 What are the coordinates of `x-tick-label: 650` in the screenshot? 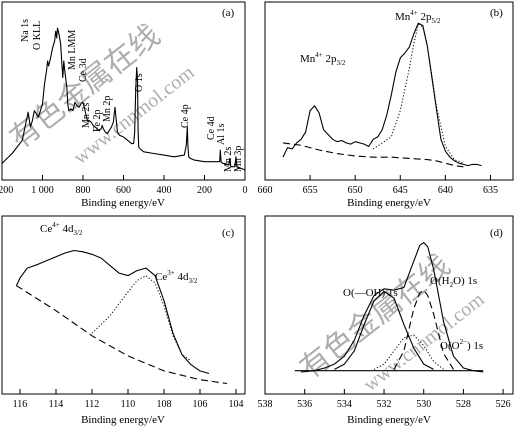 It's located at (355, 190).